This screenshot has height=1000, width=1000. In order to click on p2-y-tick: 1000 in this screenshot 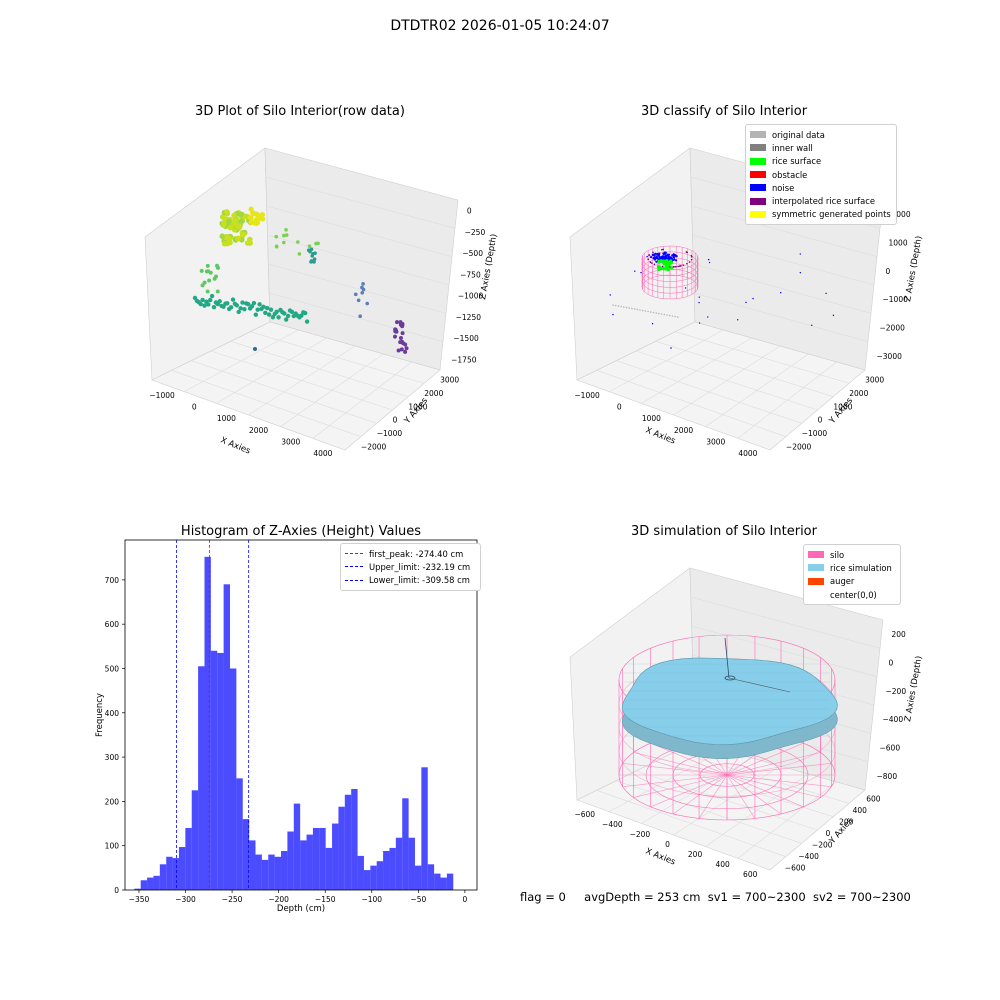, I will do `click(842, 406)`.